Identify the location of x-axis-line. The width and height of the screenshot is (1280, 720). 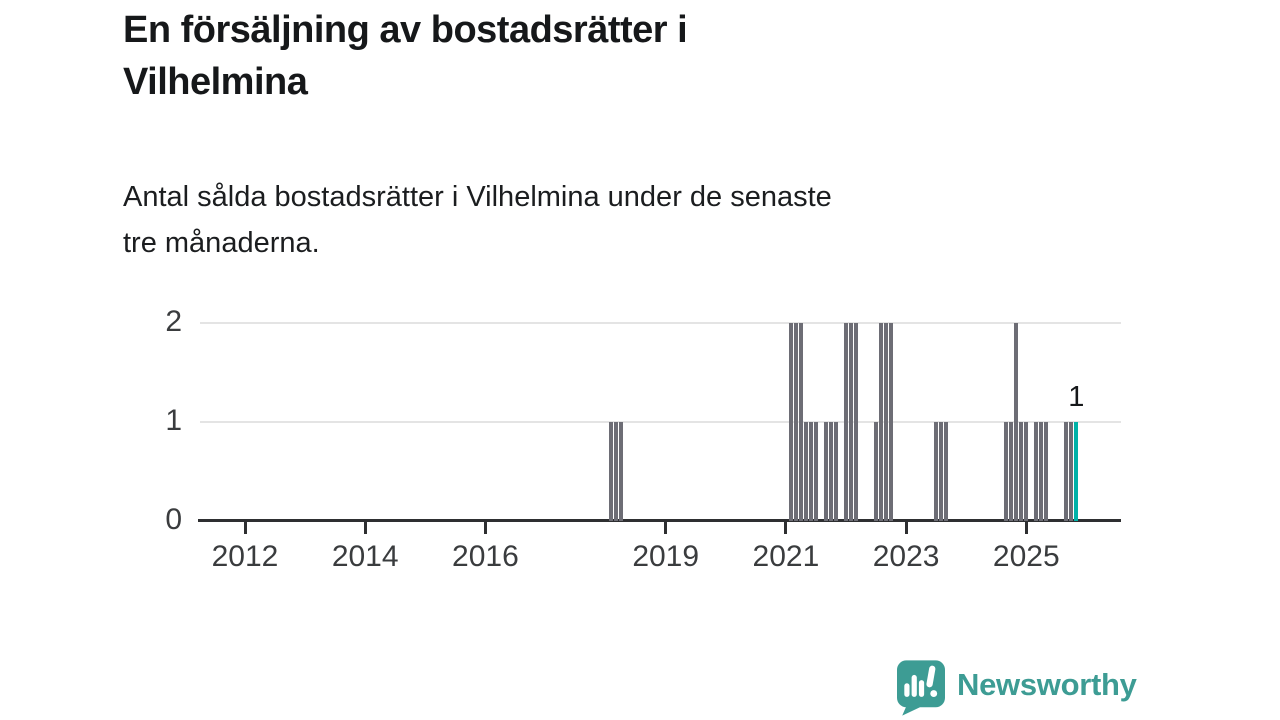
(659, 520).